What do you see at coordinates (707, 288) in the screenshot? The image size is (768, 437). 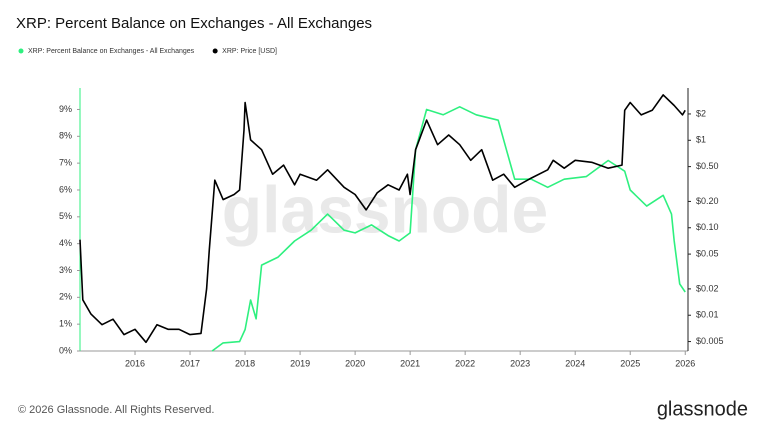 I see `y2-tick-label: $0.02` at bounding box center [707, 288].